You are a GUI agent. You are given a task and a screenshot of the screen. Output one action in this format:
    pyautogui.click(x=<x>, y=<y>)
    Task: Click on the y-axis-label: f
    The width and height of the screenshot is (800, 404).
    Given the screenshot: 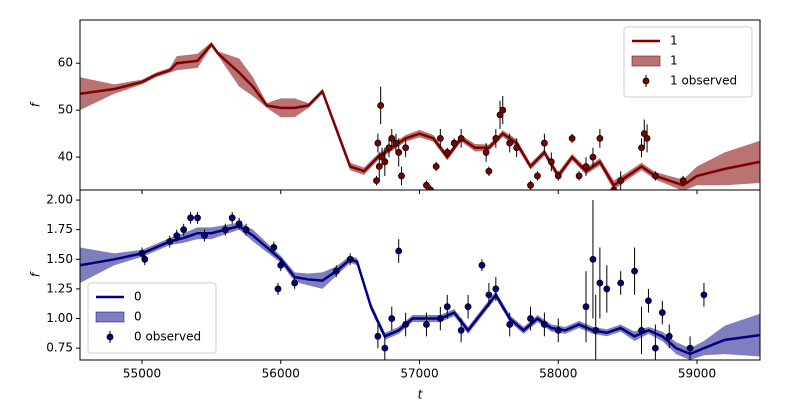 What is the action you would take?
    pyautogui.click(x=36, y=104)
    